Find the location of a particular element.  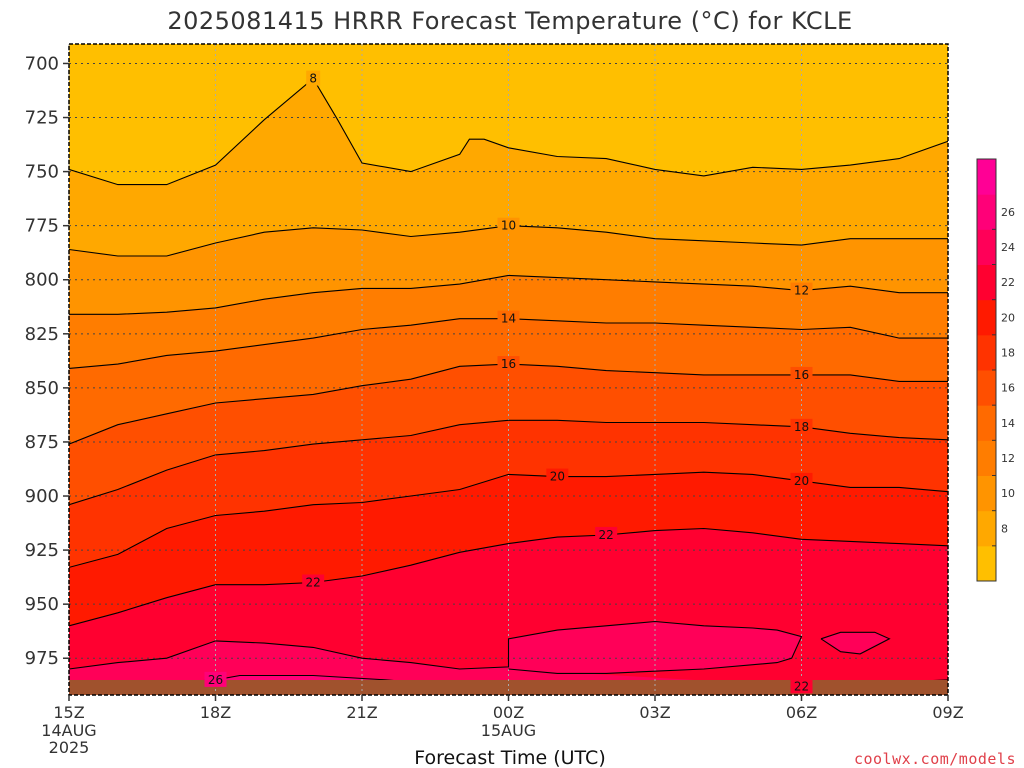

y-tick-label: 825 is located at coordinates (42, 334).